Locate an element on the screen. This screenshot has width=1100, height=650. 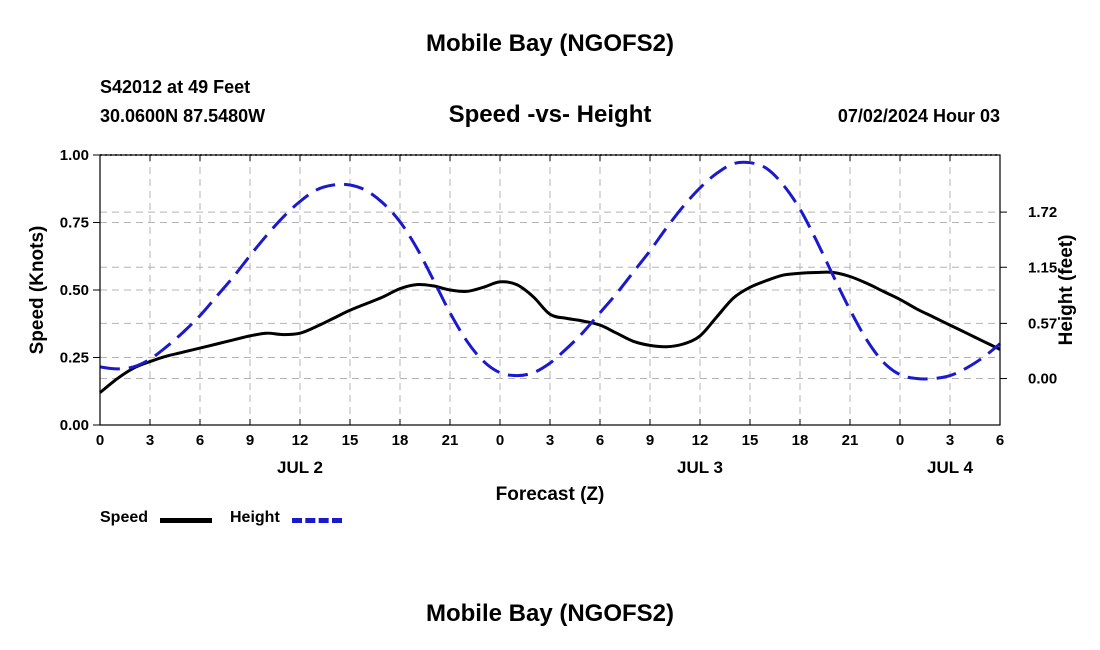
legend-label-height: Height is located at coordinates (255, 517).